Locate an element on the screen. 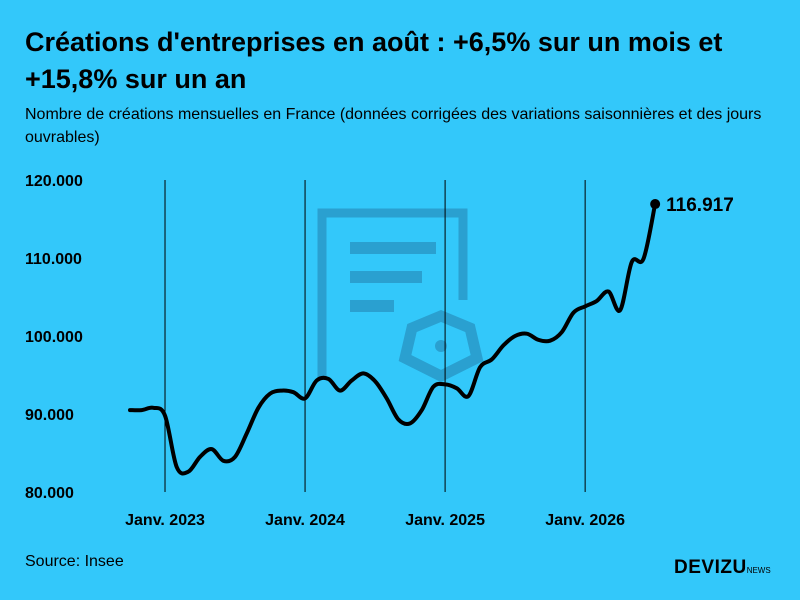 This screenshot has height=600, width=800. source-note: Source: Insee is located at coordinates (74, 561).